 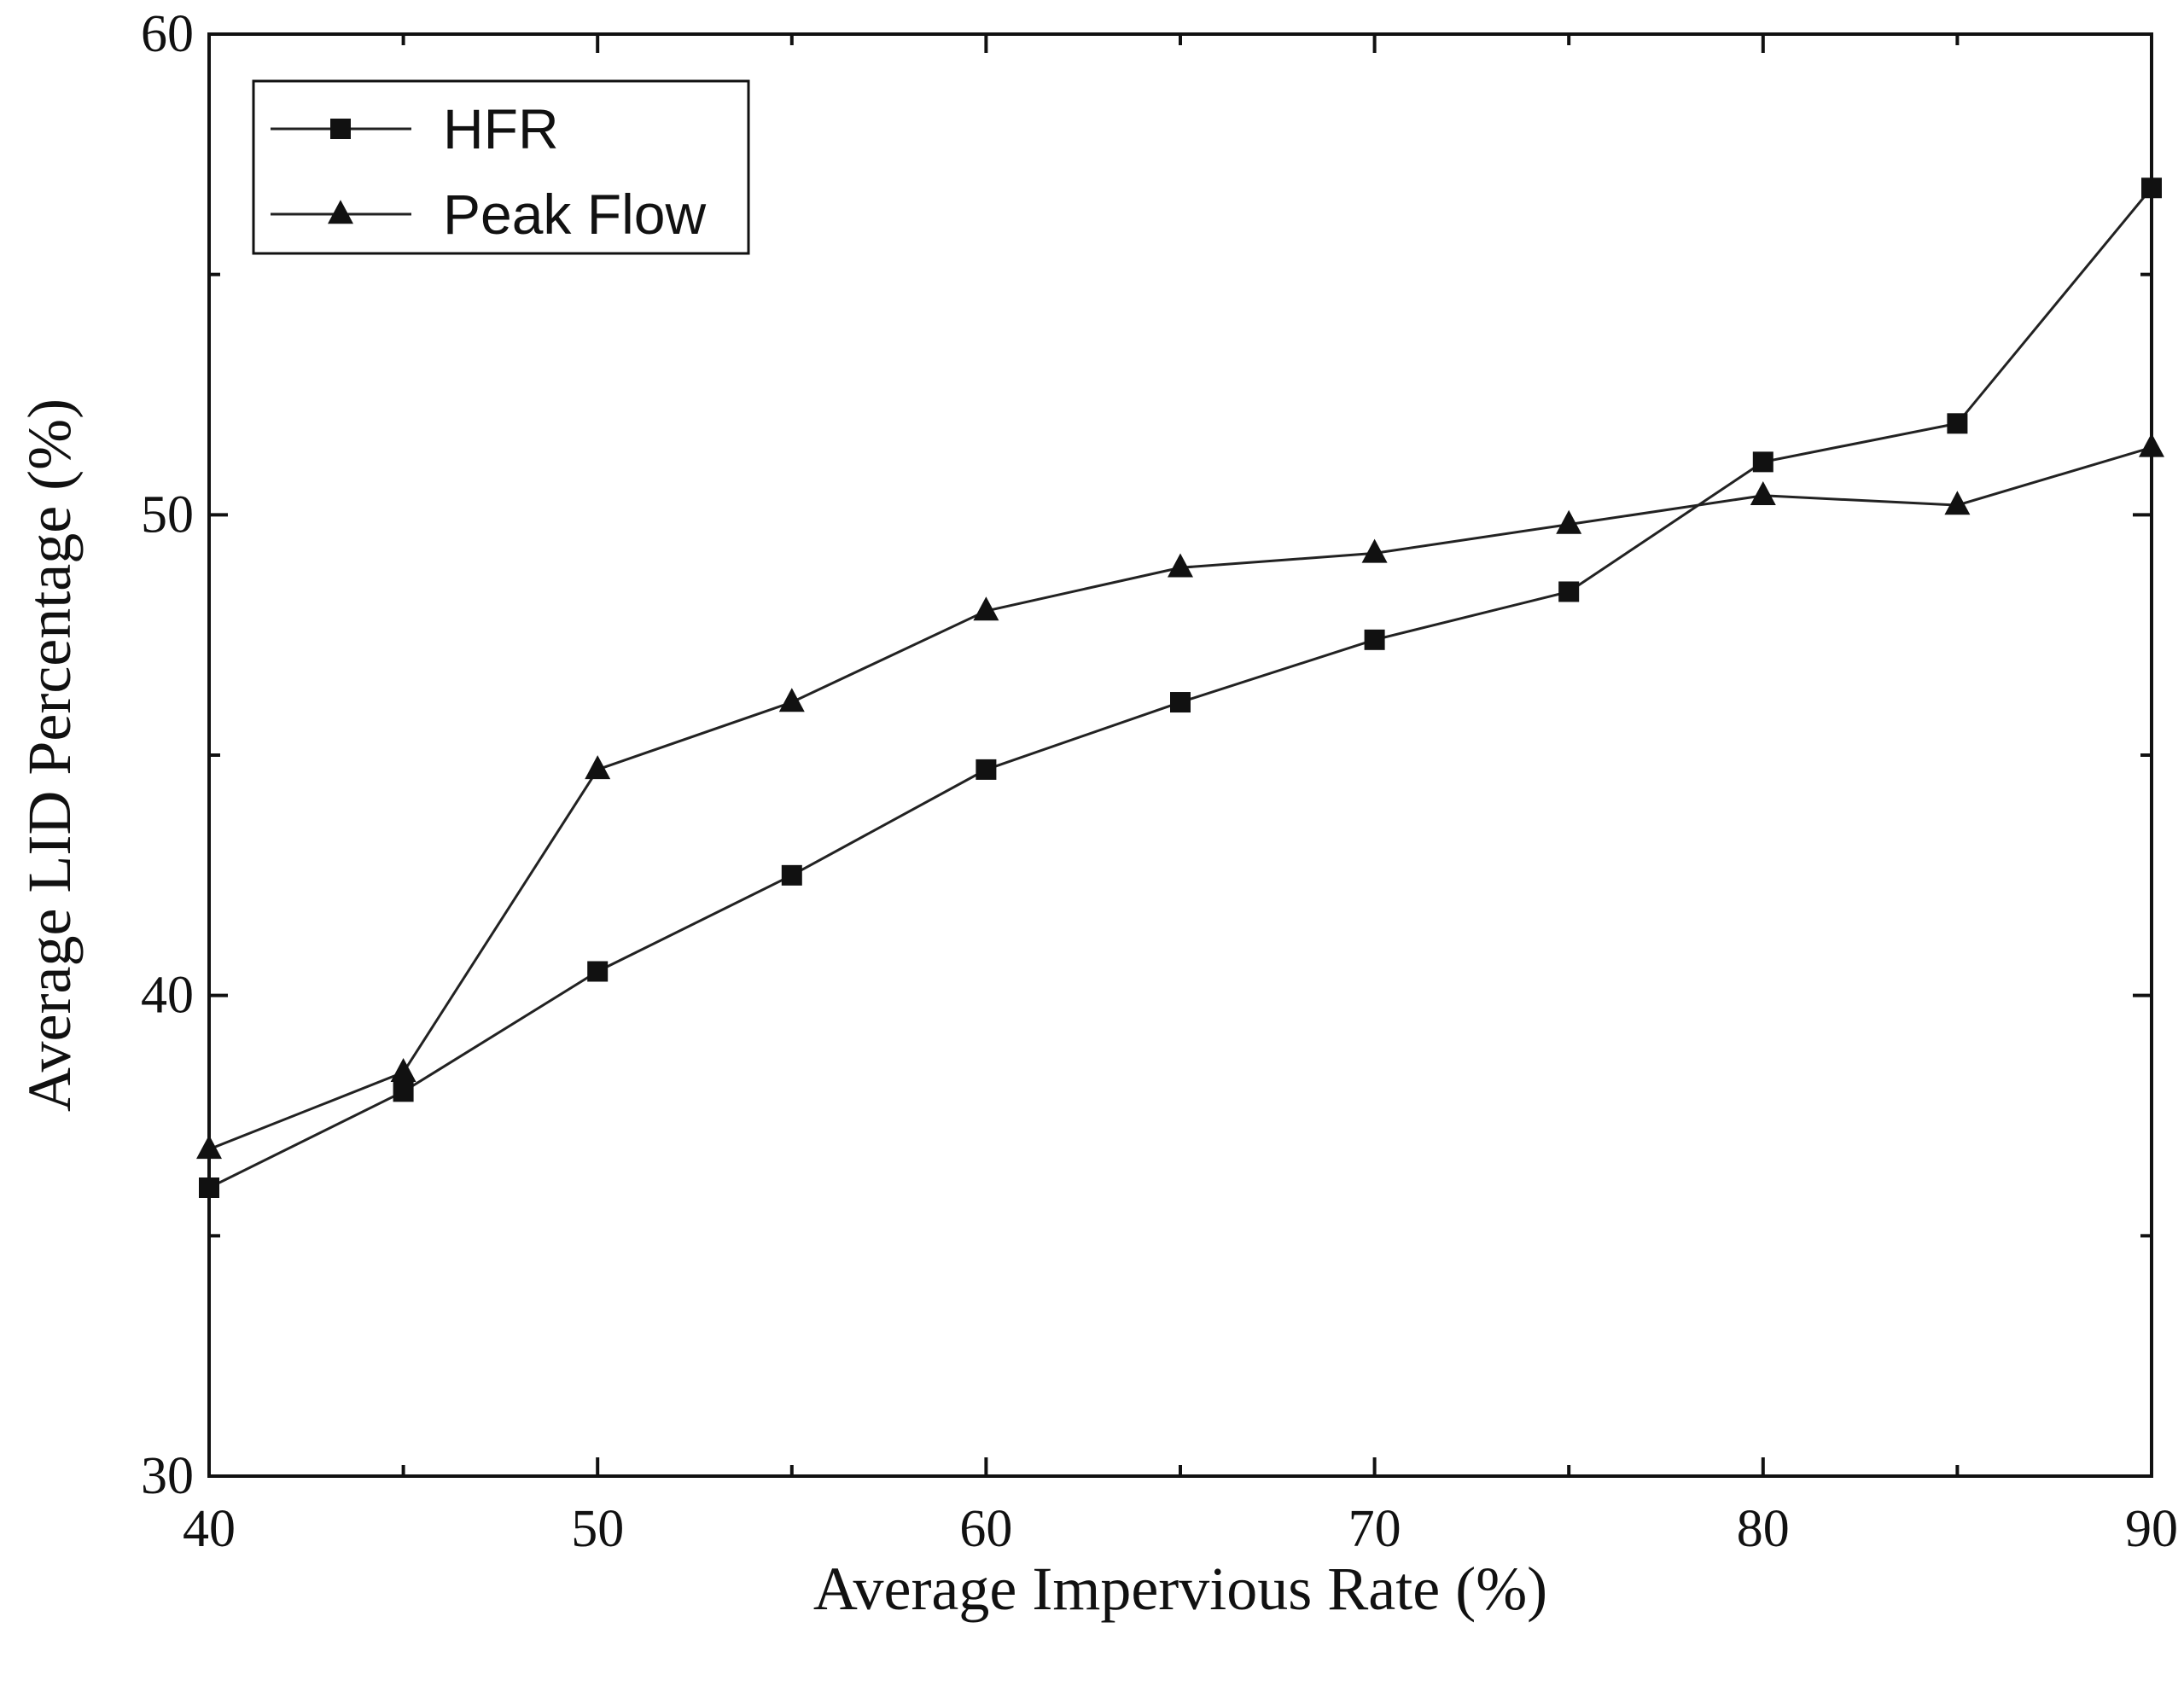 What do you see at coordinates (168, 34) in the screenshot?
I see `y-tick-label: 60` at bounding box center [168, 34].